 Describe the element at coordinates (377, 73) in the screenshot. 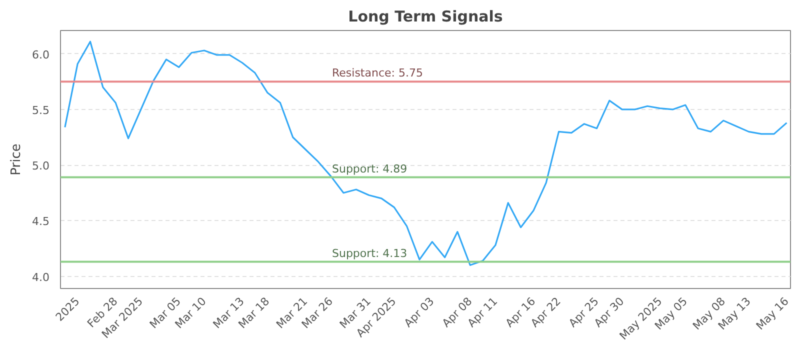

I see `ref-line-label: Resistance: 5.75` at that location.